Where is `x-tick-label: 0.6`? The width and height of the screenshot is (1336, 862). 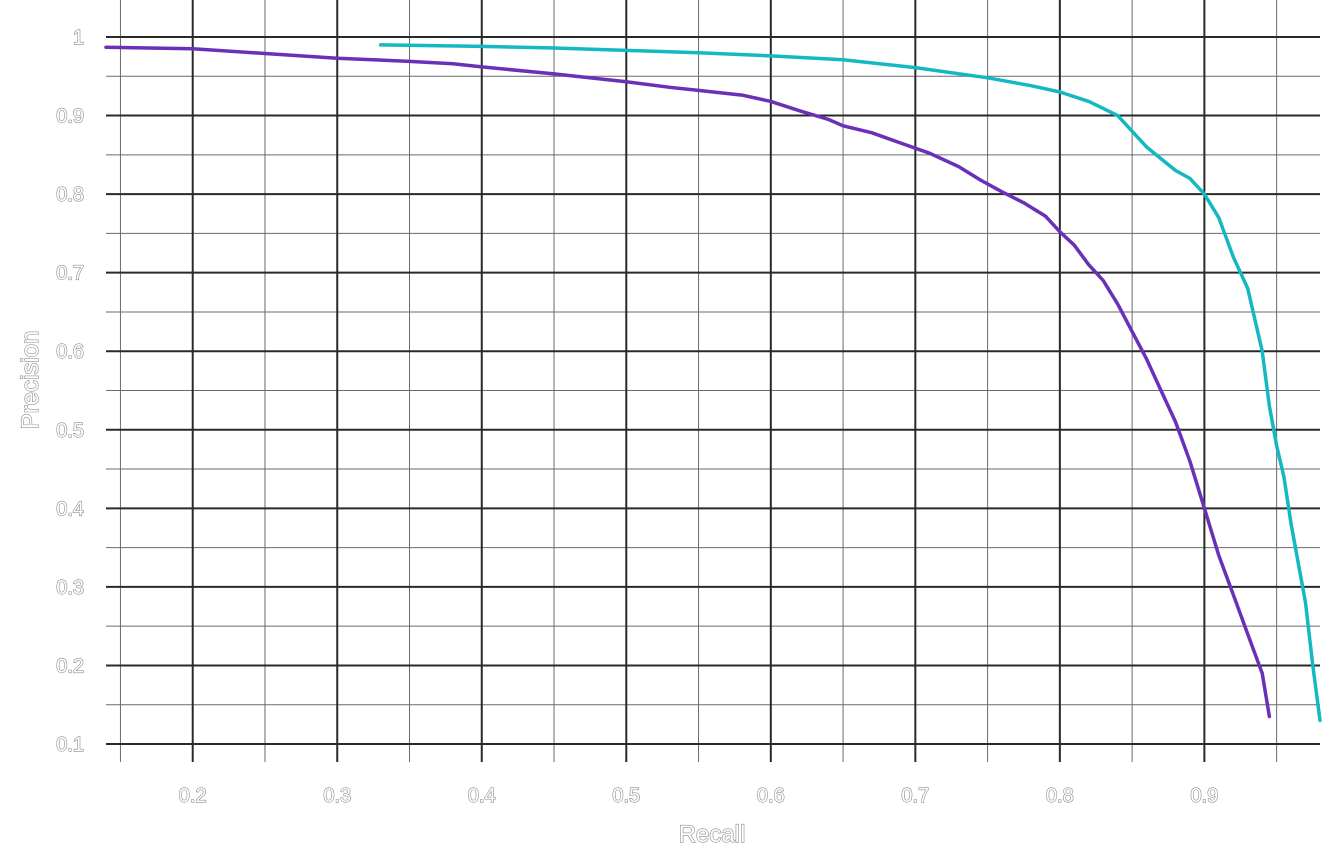
x-tick-label: 0.6 is located at coordinates (771, 796).